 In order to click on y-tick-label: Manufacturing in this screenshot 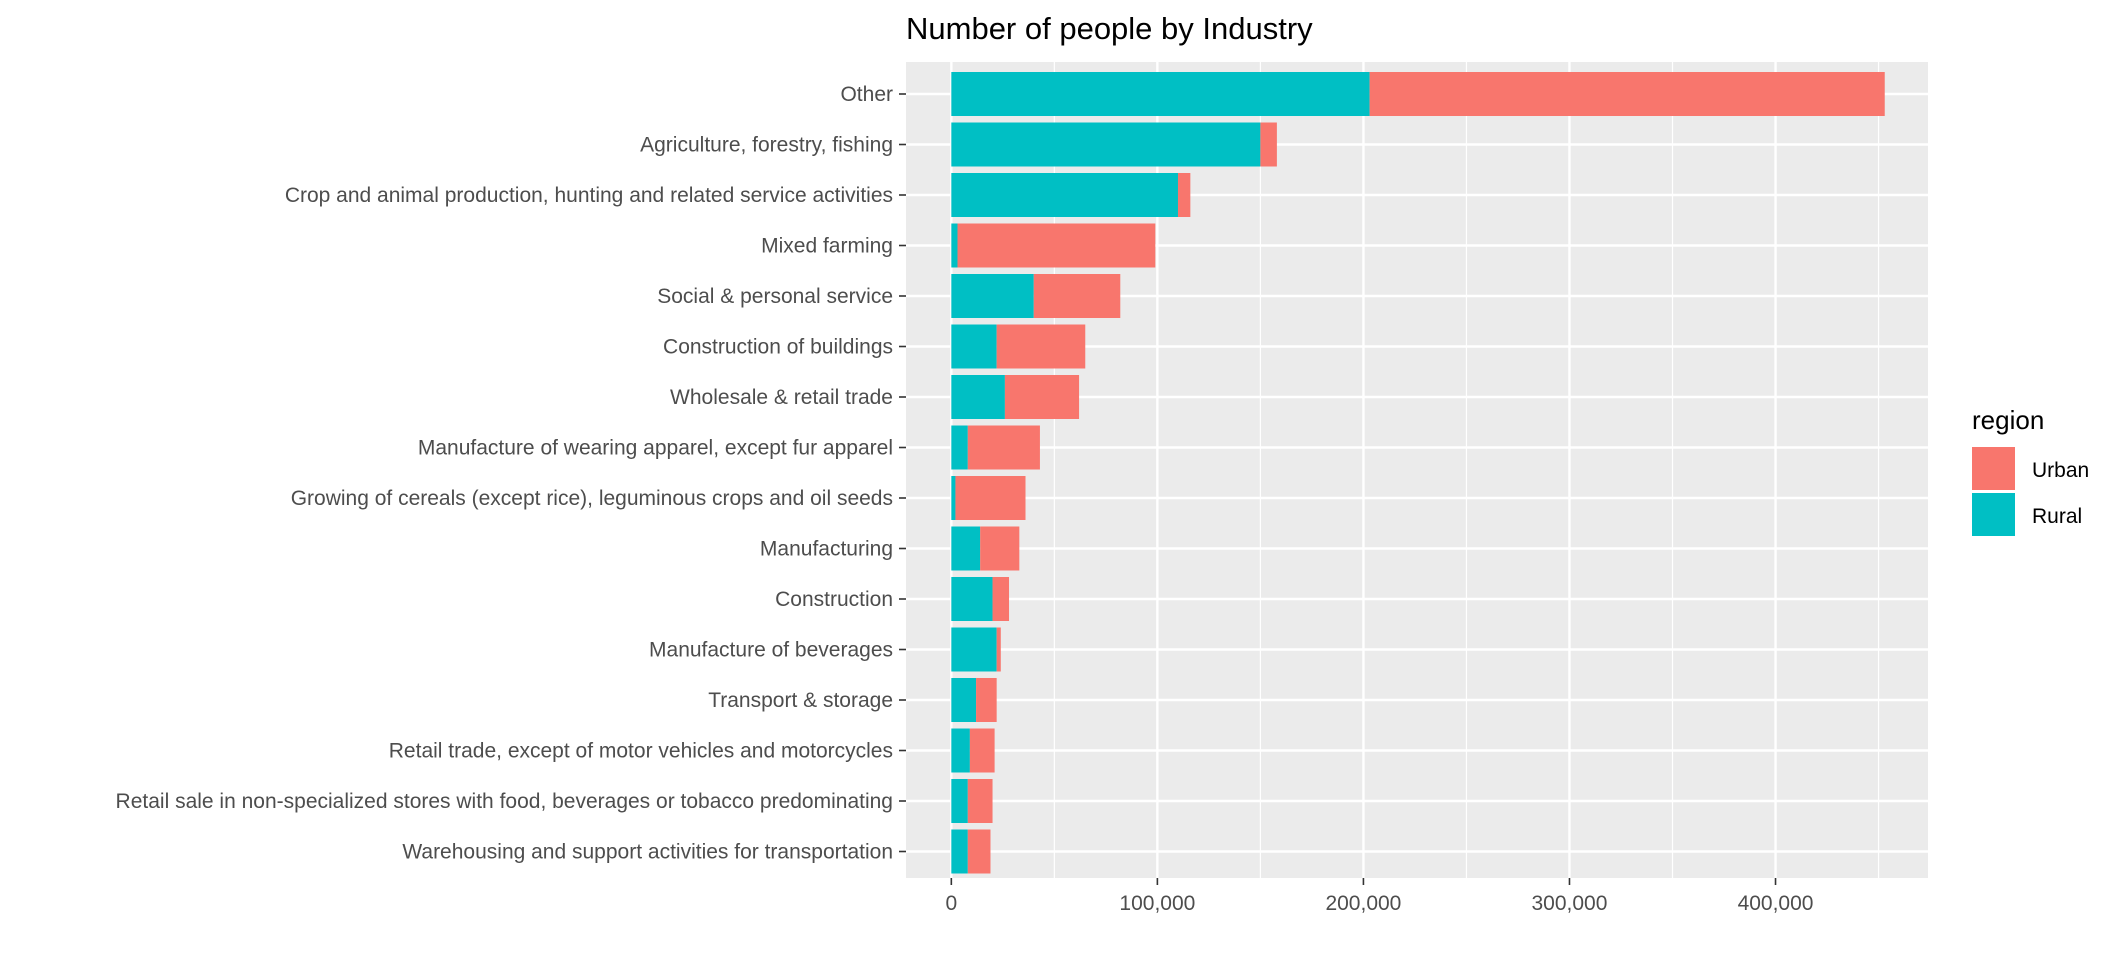, I will do `click(826, 549)`.